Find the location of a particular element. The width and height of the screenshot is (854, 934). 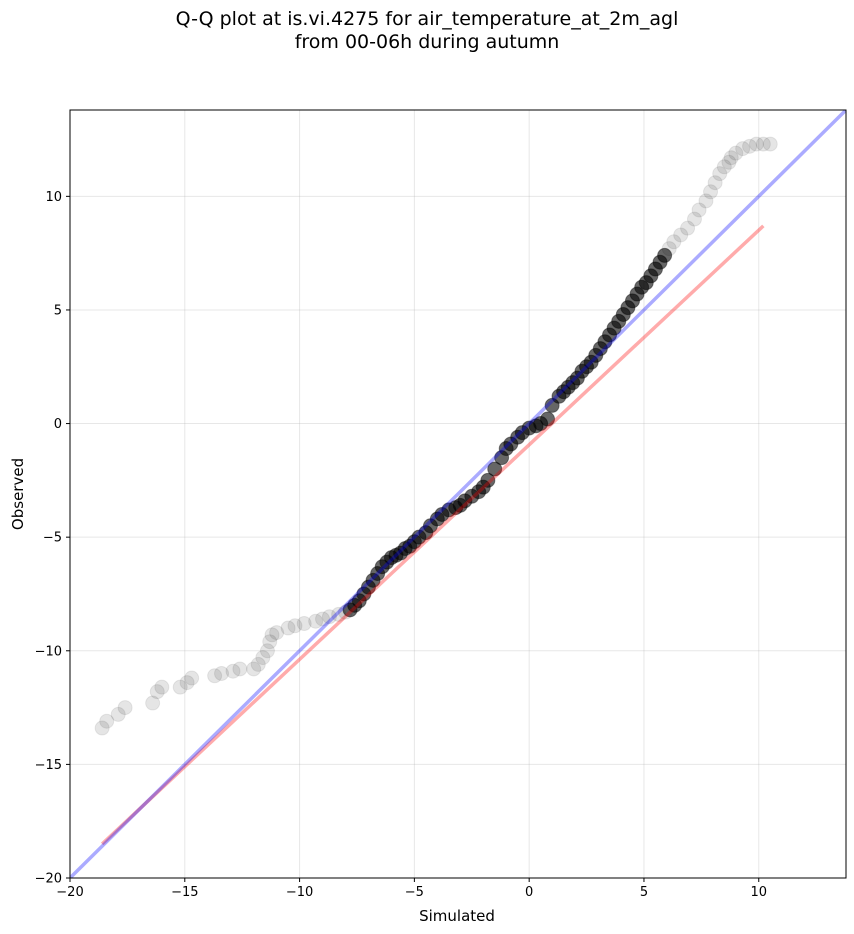

y-tick-label: −15 is located at coordinates (48, 765).